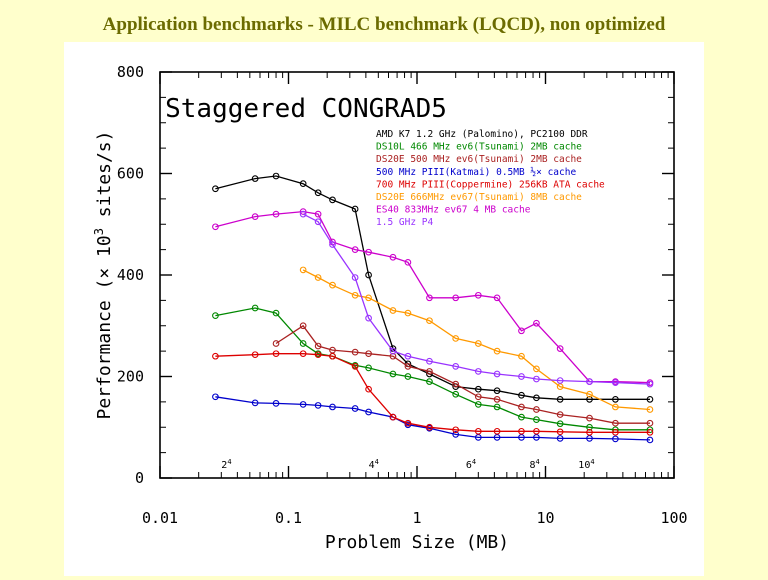 The height and width of the screenshot is (580, 768). Describe the element at coordinates (479, 197) in the screenshot. I see `legend-entry: DS20E 666MHz ev67(Tsunami) 8MB cache` at that location.